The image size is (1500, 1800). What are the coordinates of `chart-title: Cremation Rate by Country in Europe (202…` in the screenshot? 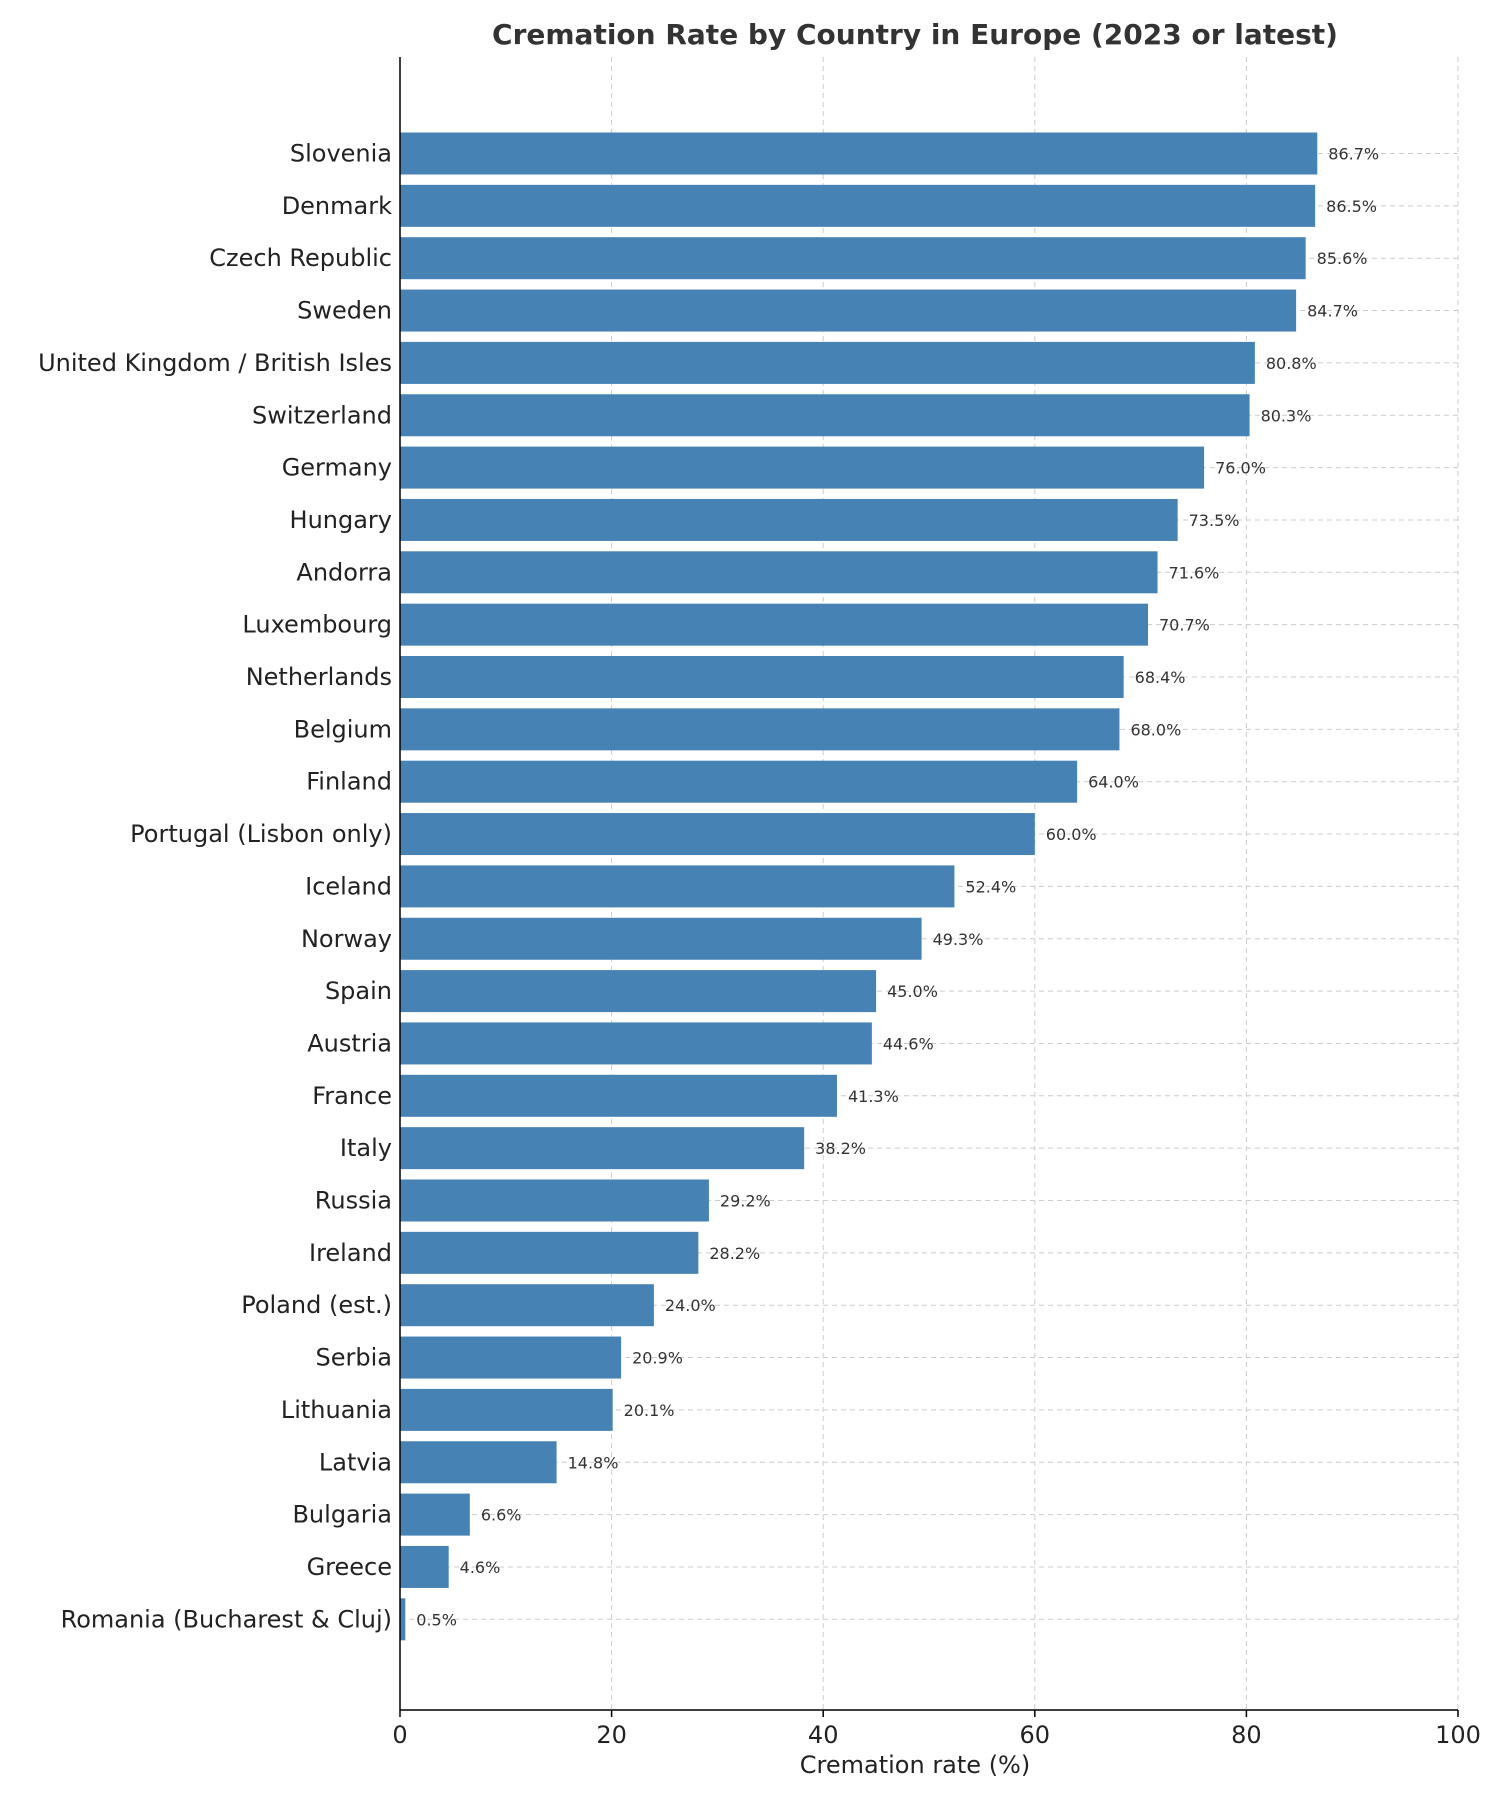 It's located at (915, 34).